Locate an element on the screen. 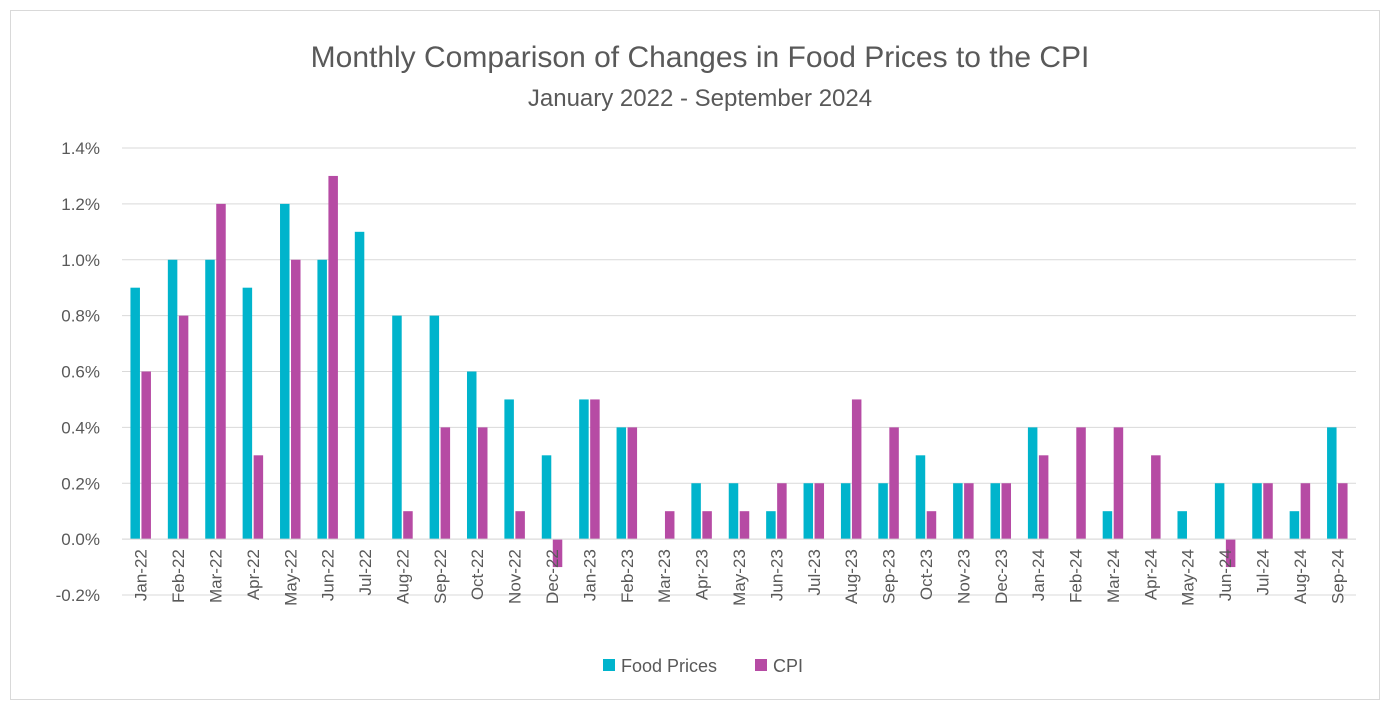  x-tick-label: Mar-23 is located at coordinates (664, 576).